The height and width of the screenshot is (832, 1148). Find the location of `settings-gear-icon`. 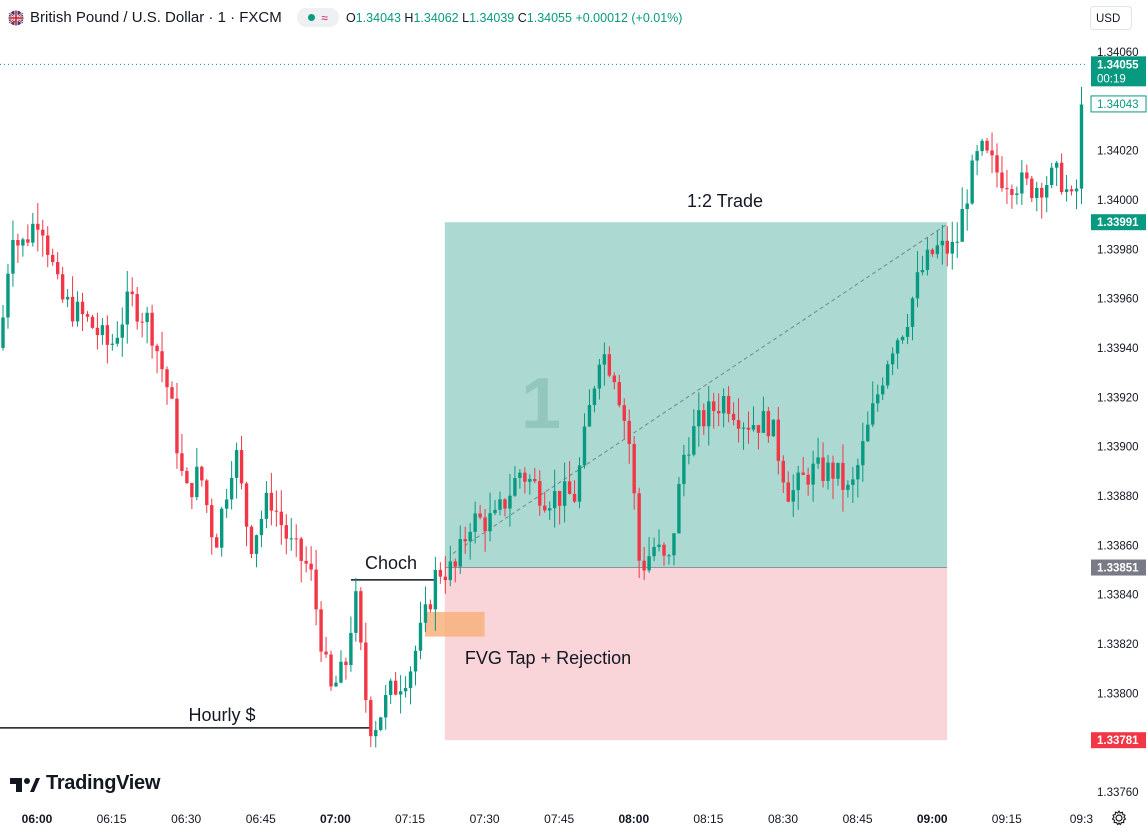

settings-gear-icon is located at coordinates (1119, 818).